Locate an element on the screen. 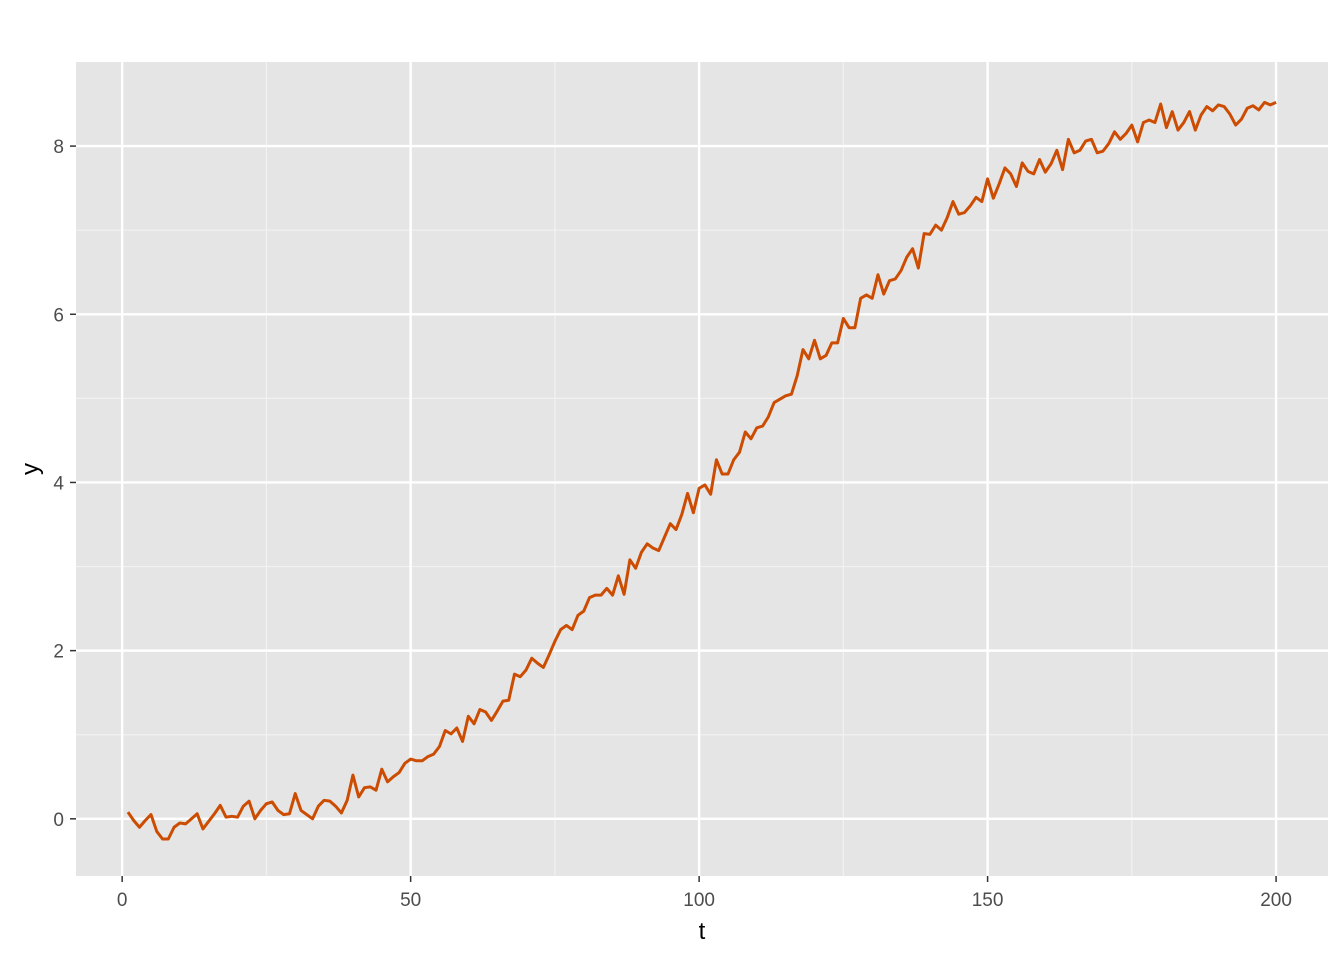 The height and width of the screenshot is (960, 1344). y-axis-ticks: 0 2 4 6 8 is located at coordinates (64, 484).